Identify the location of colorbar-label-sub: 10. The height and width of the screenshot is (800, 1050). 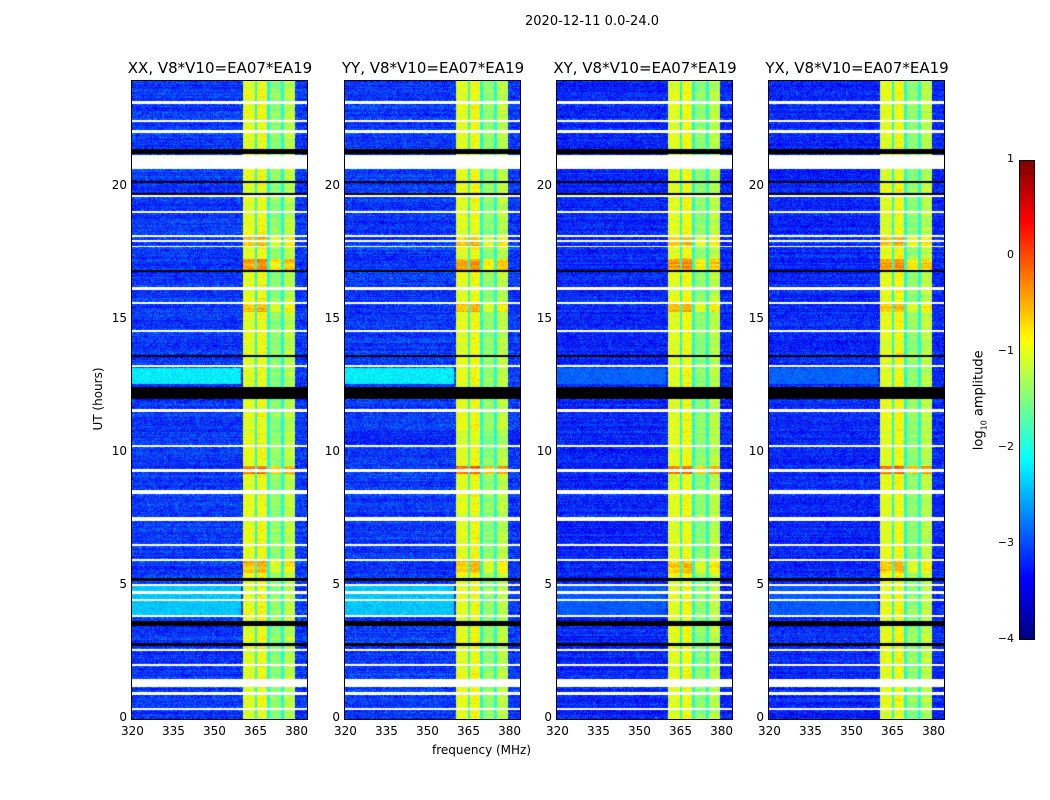
(984, 425).